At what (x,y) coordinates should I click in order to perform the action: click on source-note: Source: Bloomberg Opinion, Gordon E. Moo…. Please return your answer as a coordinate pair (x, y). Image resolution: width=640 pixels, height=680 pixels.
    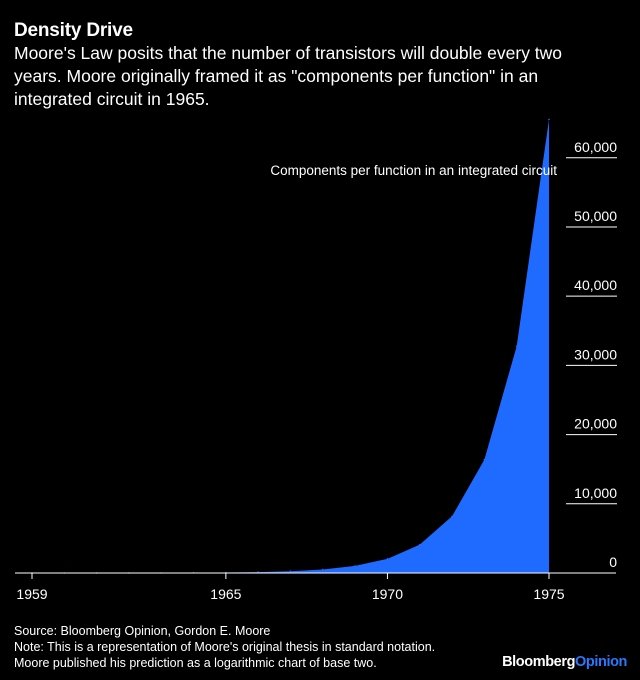
    Looking at the image, I should click on (142, 631).